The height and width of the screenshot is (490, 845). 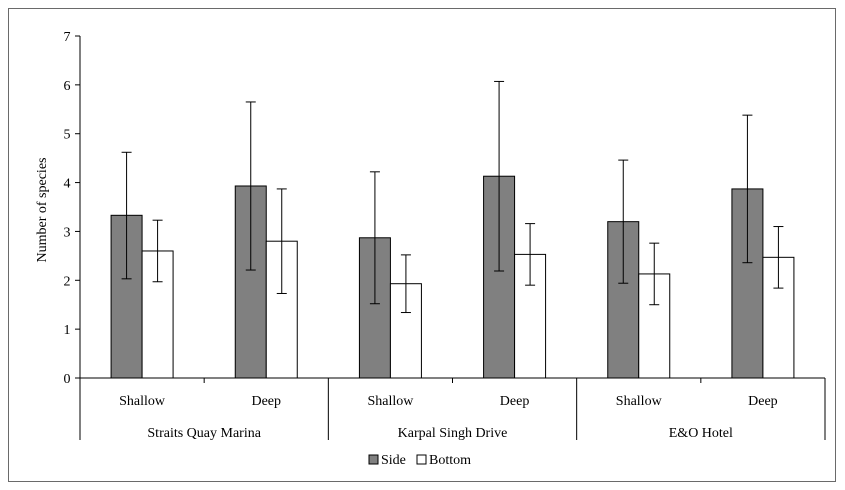 What do you see at coordinates (67, 135) in the screenshot?
I see `y-tick-label: 5` at bounding box center [67, 135].